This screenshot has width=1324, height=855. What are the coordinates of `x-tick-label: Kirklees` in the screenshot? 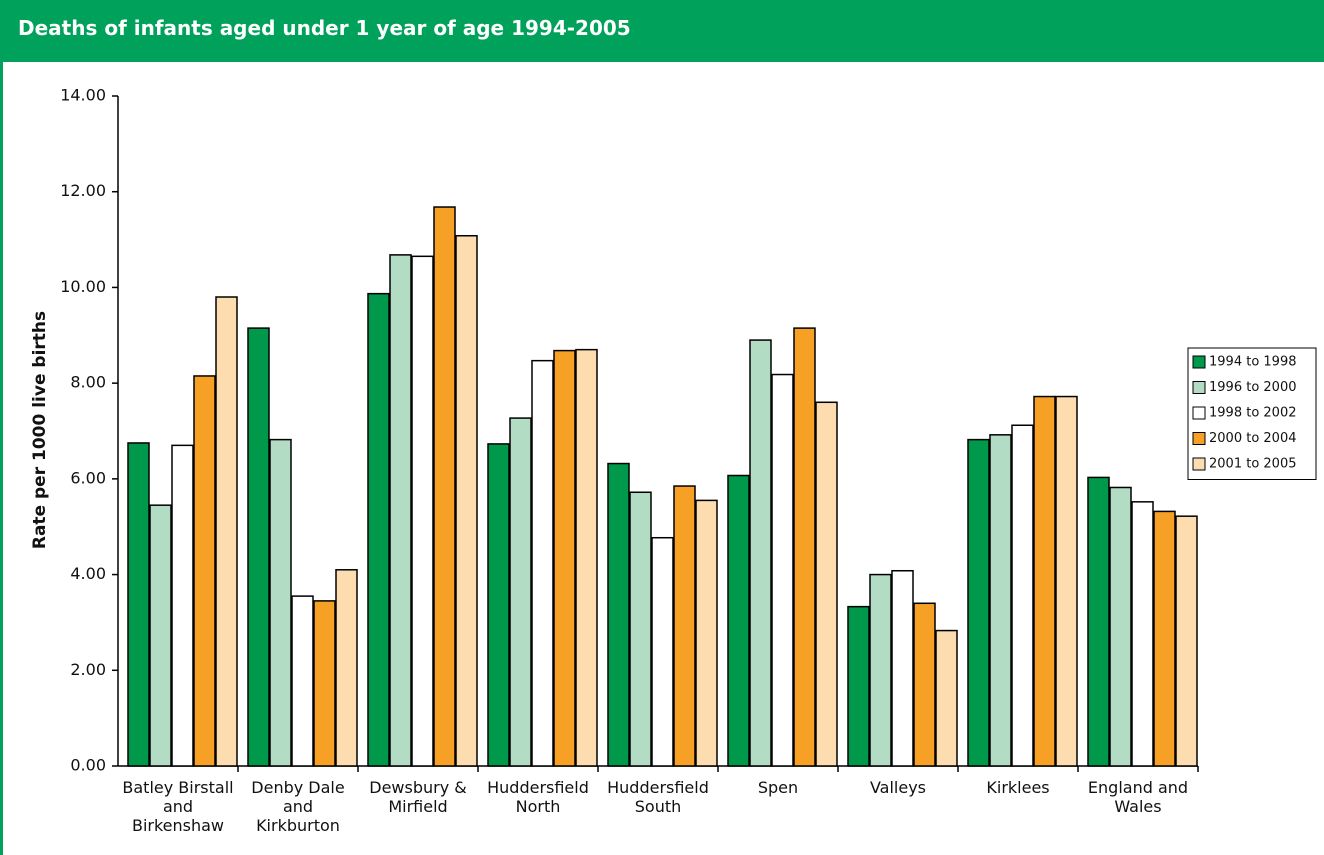 It's located at (1018, 787).